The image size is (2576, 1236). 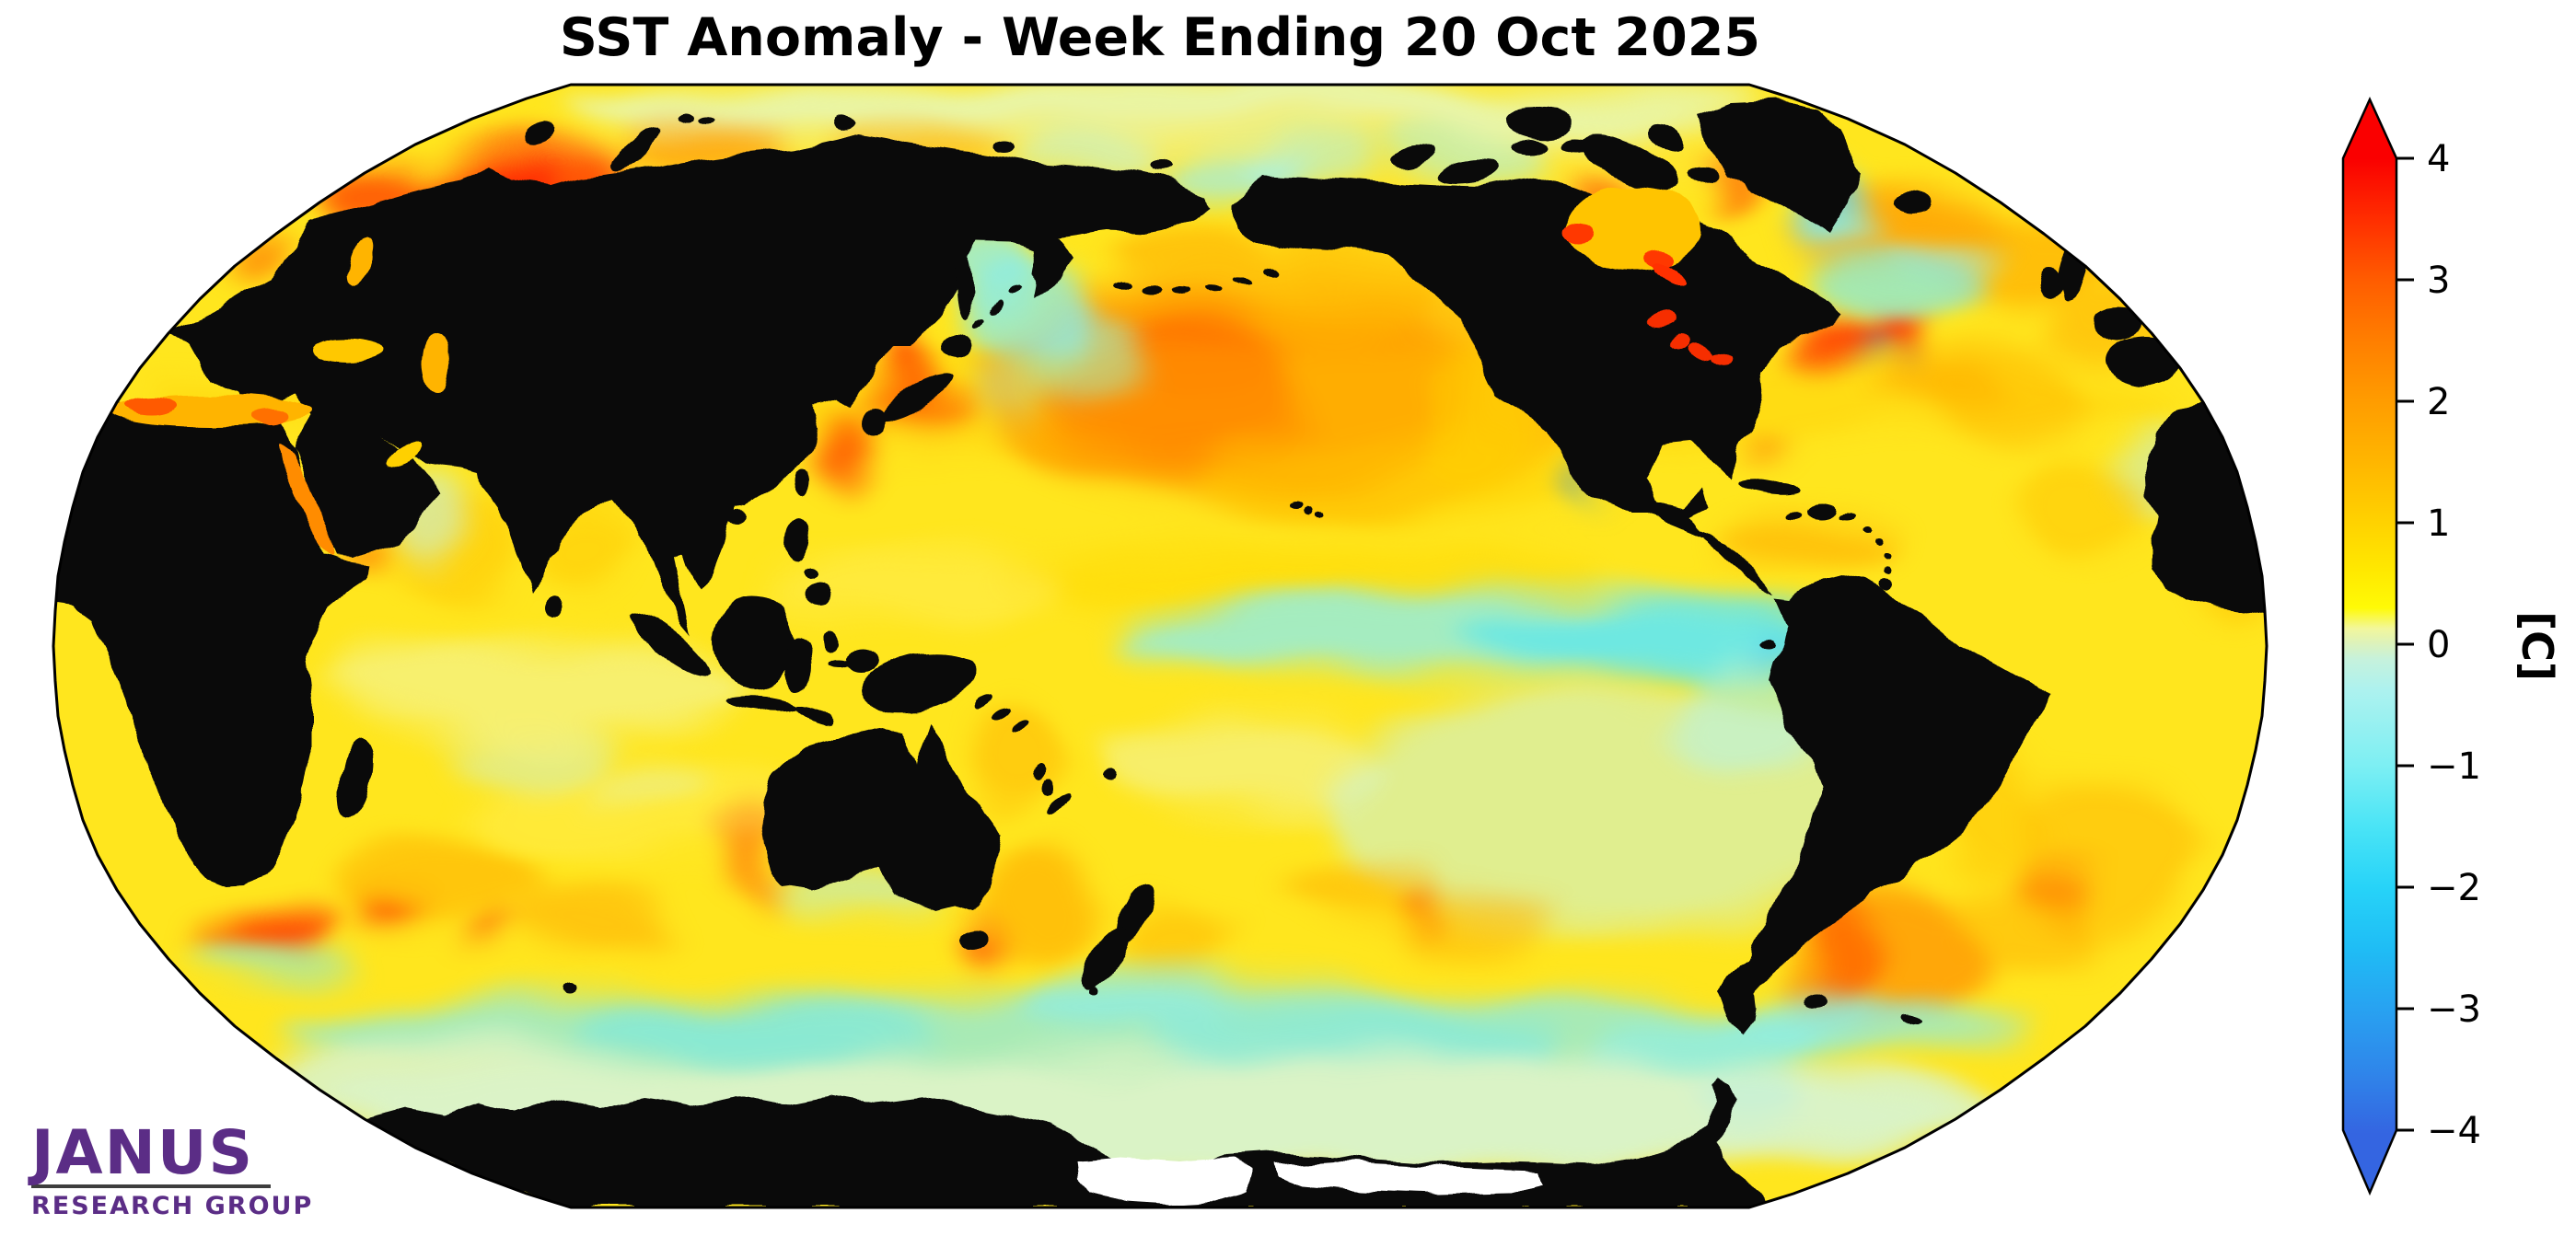 I want to click on colorbar-tick-label: 0, so click(x=2438, y=645).